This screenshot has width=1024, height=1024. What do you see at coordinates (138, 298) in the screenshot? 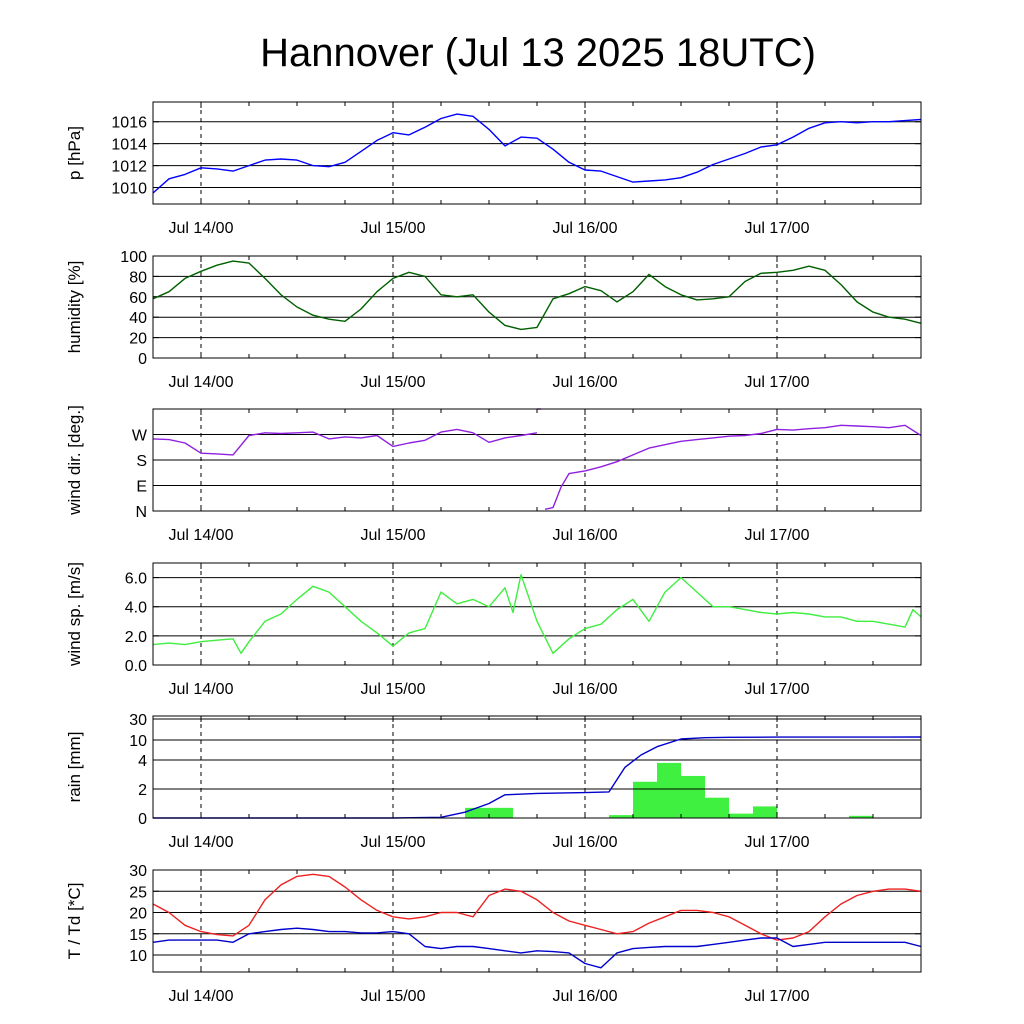
I see `y-tick-label: 60` at bounding box center [138, 298].